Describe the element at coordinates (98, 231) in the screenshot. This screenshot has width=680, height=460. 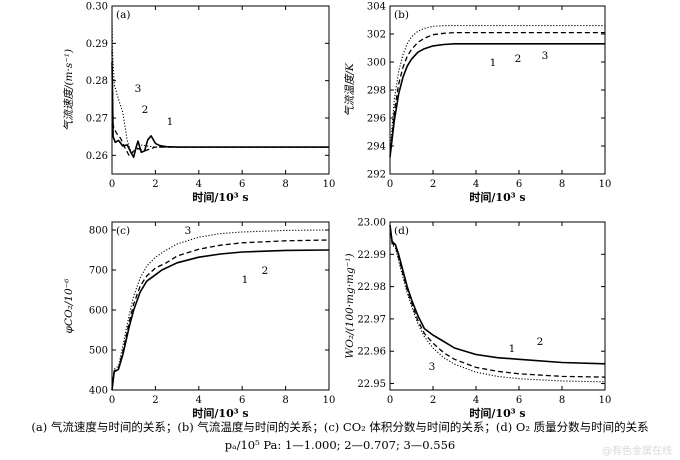
I see `y-tick-label: 800` at that location.